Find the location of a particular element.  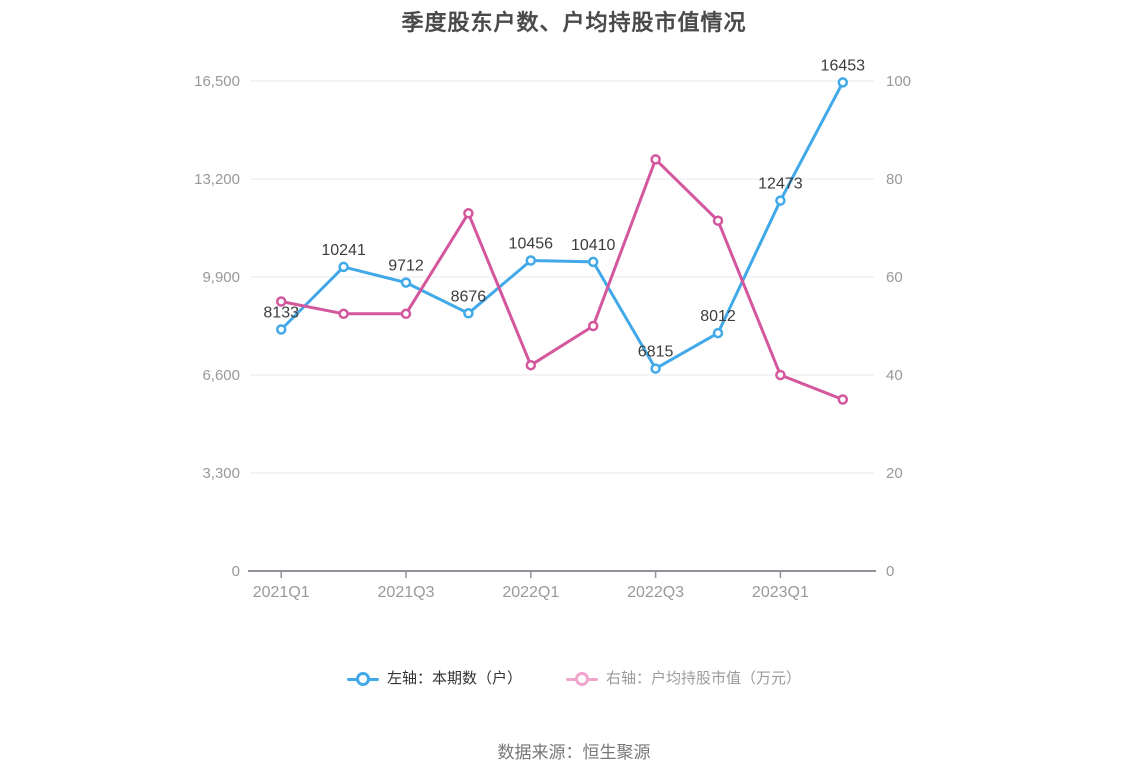

data-point-label: 8133 is located at coordinates (281, 313).